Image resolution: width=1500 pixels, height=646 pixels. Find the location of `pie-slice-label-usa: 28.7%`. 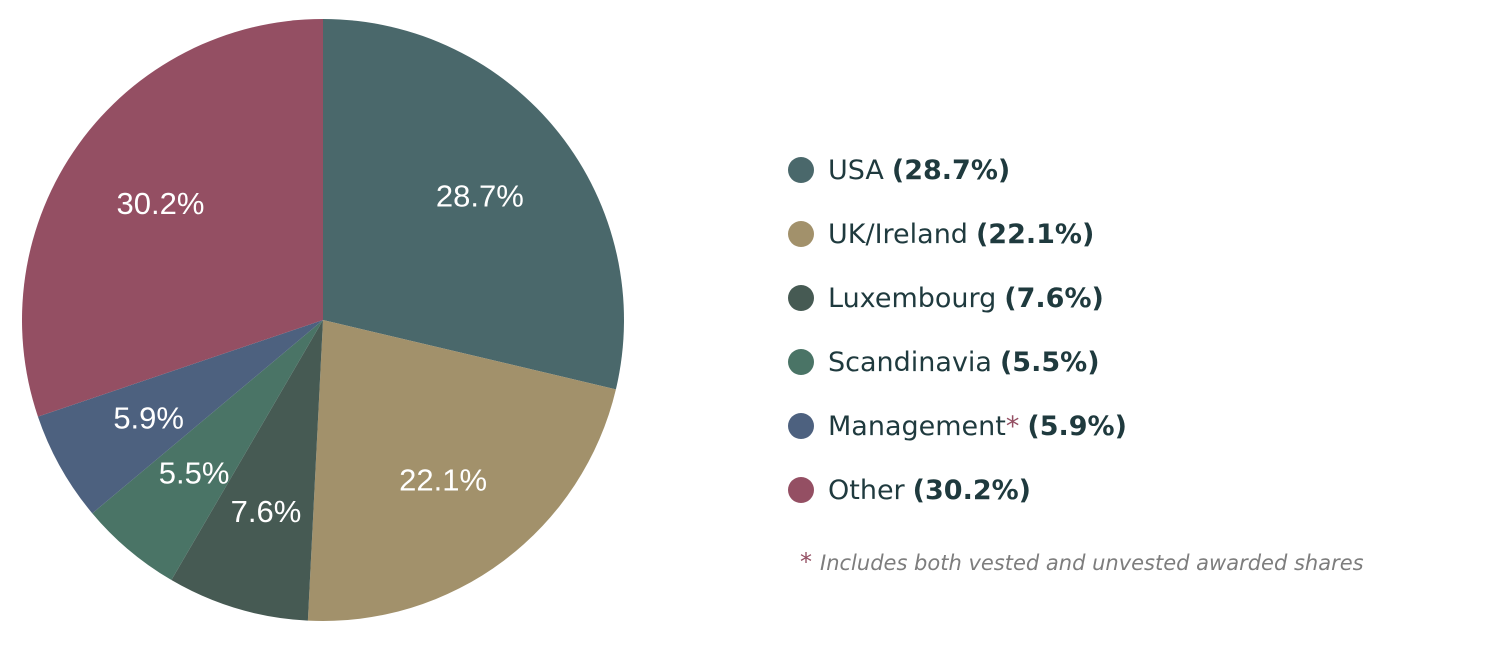

pie-slice-label-usa: 28.7% is located at coordinates (480, 195).